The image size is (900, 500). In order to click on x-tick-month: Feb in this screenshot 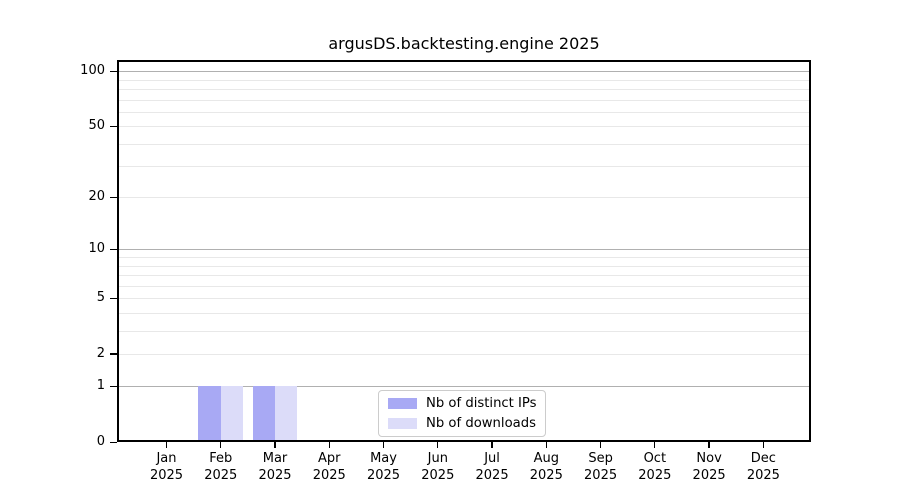, I will do `click(221, 458)`.